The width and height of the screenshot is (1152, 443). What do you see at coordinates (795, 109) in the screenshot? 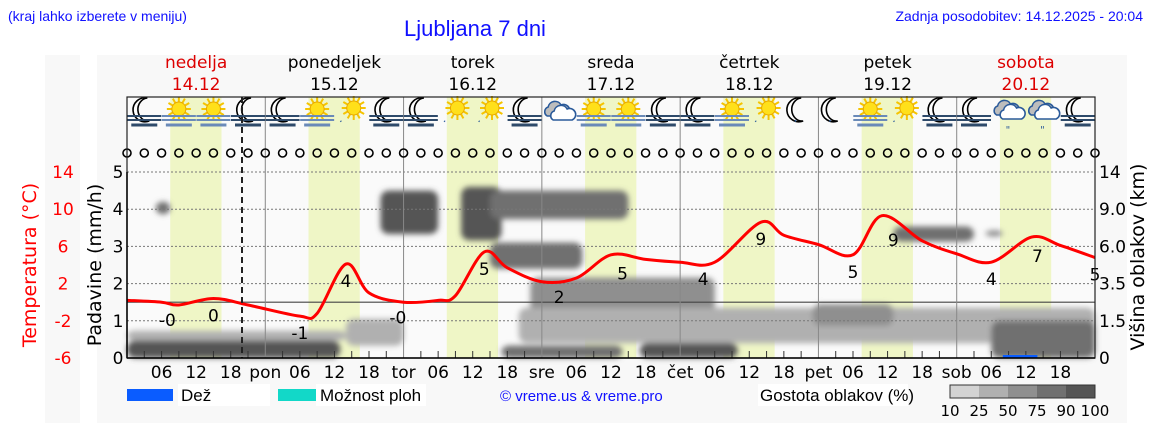
I see `moon-cloud-icon` at bounding box center [795, 109].